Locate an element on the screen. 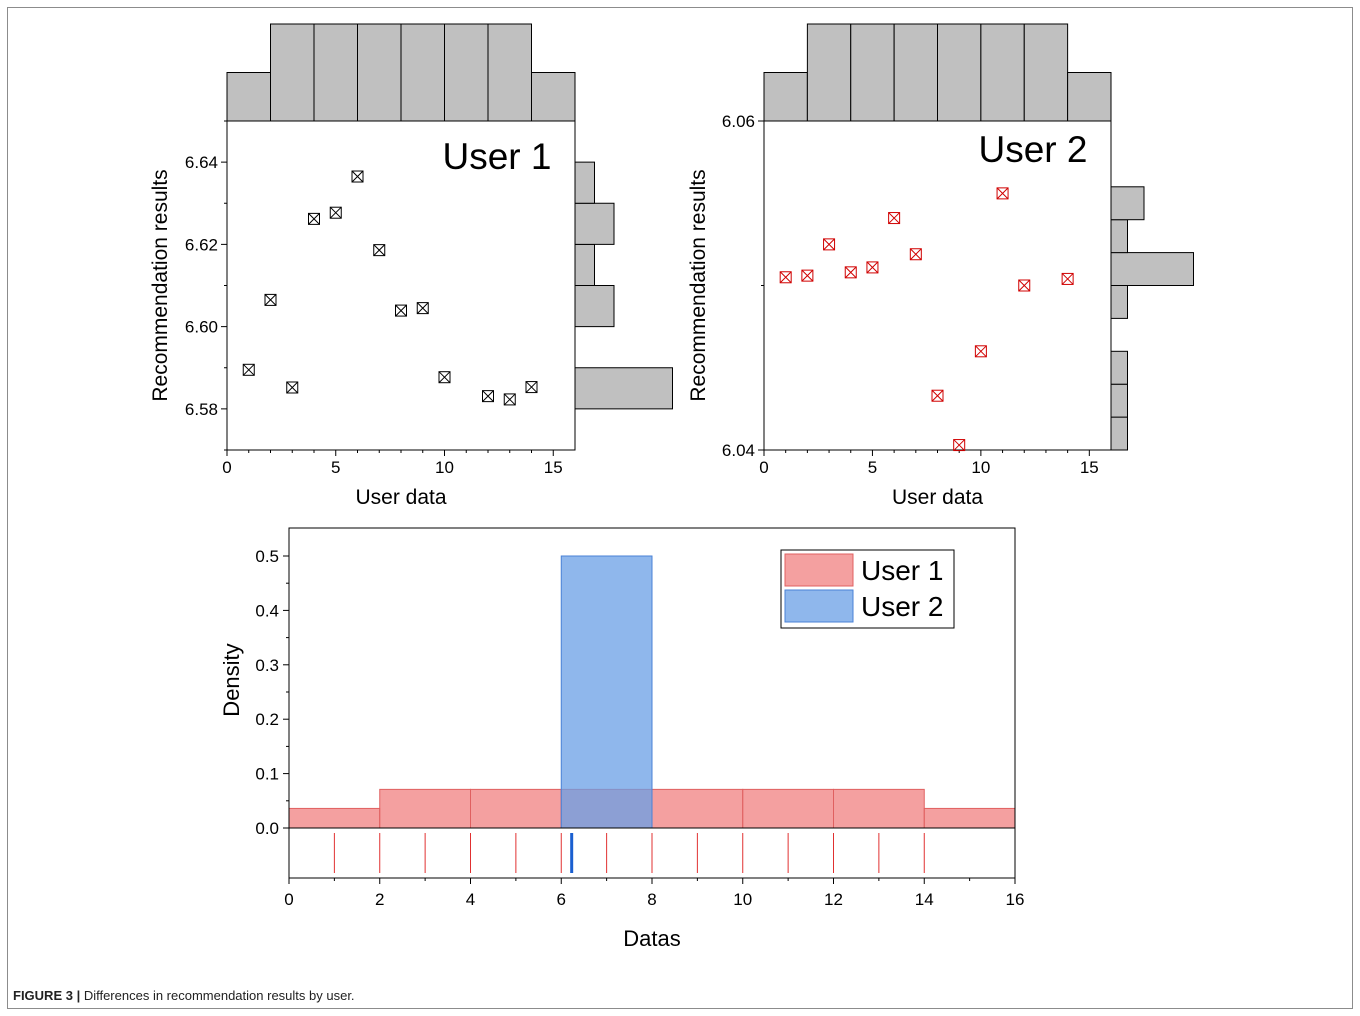 Image resolution: width=1360 pixels, height=1016 pixels. x-tick-label: 2 is located at coordinates (379, 899).